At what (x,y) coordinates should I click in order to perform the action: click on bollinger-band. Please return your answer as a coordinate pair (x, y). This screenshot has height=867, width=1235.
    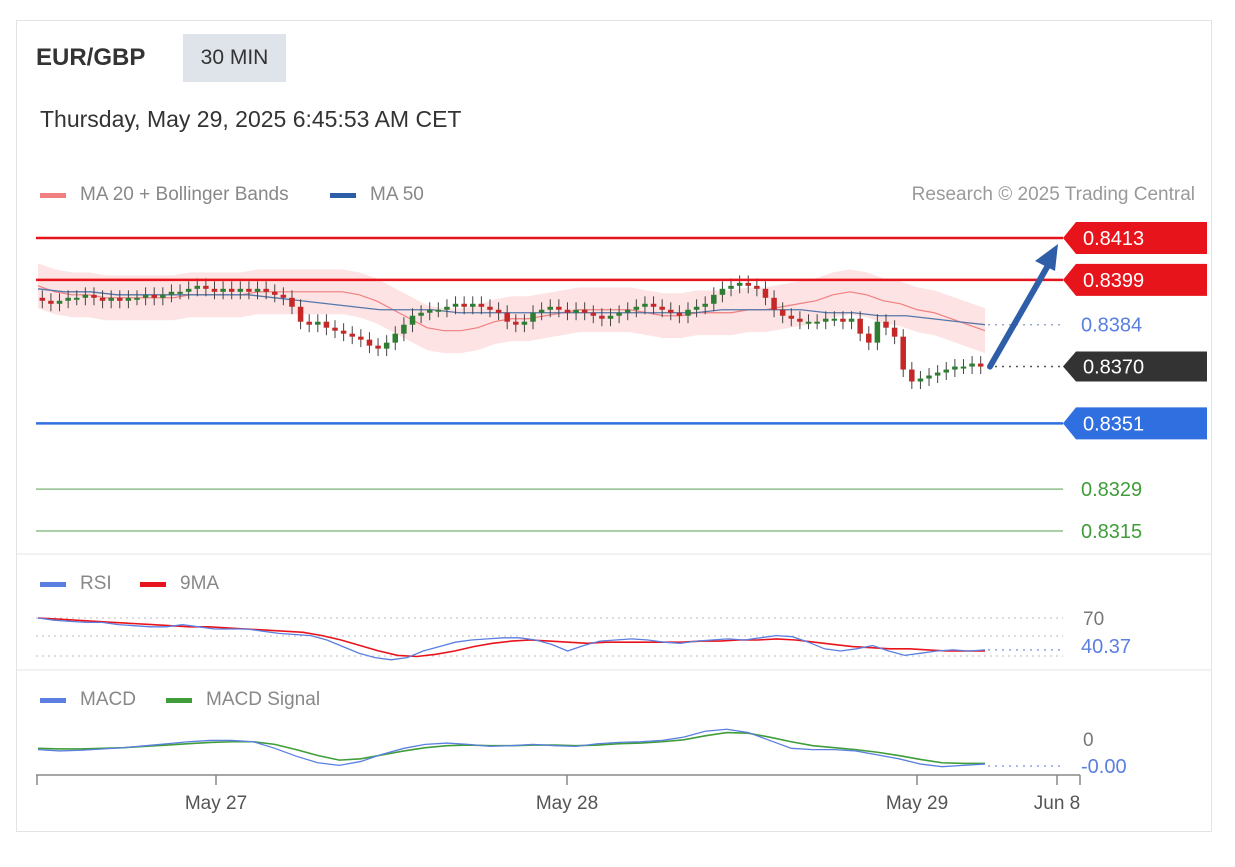
    Looking at the image, I should click on (511, 308).